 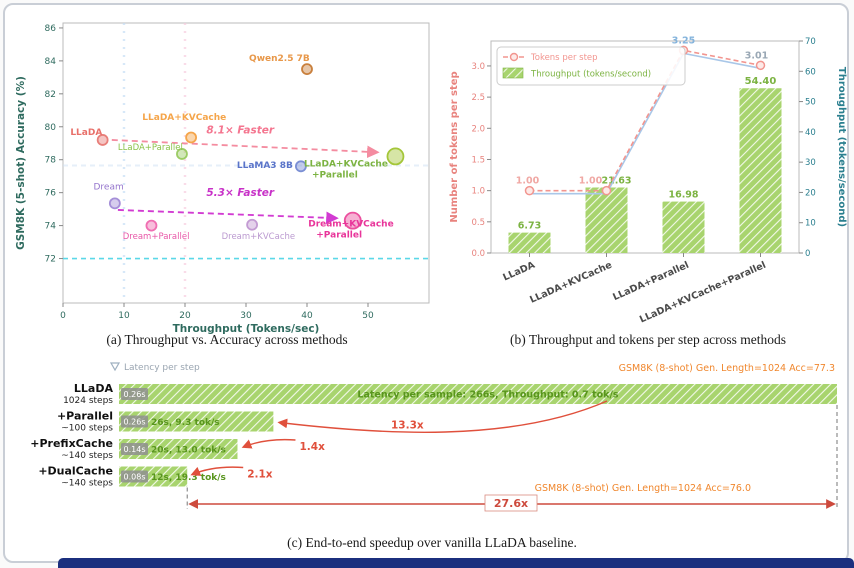 I want to click on x-tick-label: 20, so click(x=185, y=316).